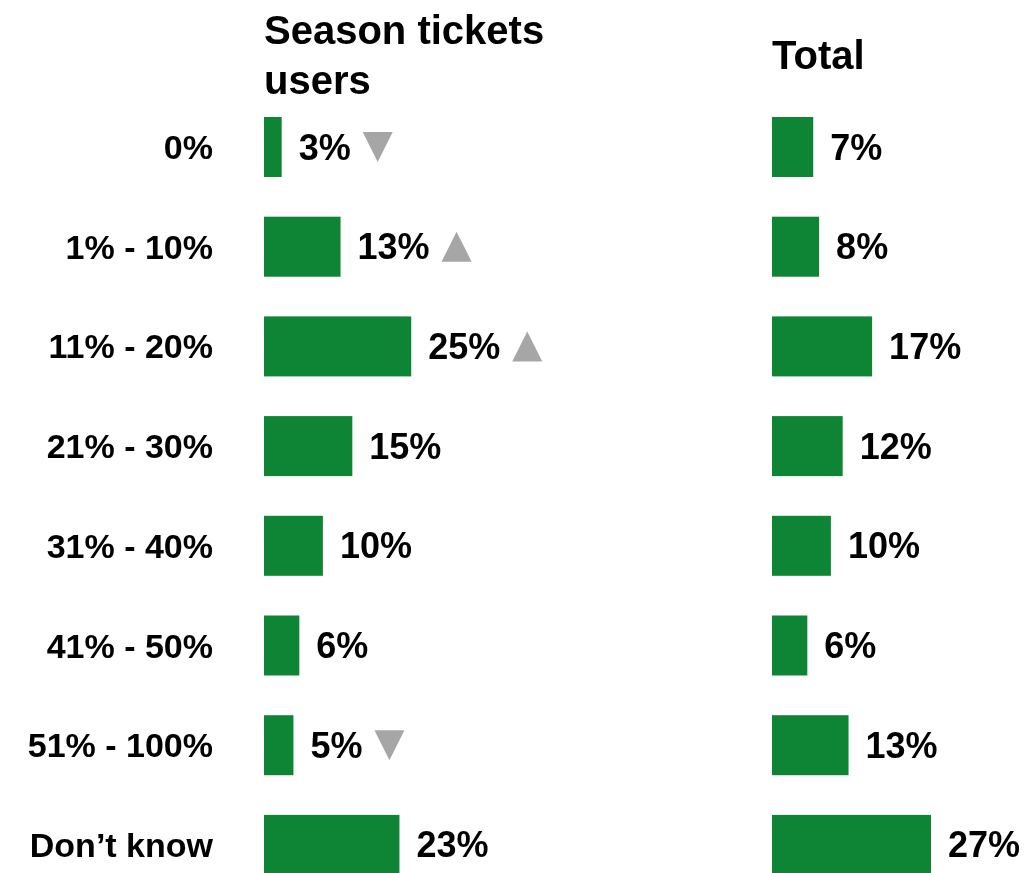  I want to click on y-tick-label: 41% - 50%, so click(129, 645).